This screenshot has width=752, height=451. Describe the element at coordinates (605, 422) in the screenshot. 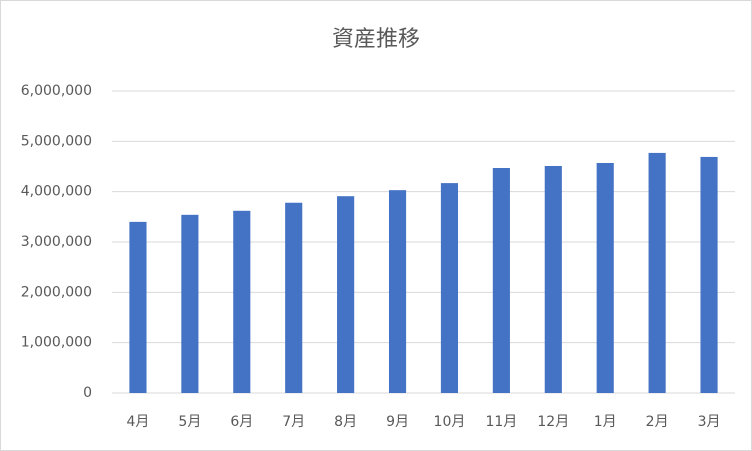

I see `x-tick-label: 1月` at that location.